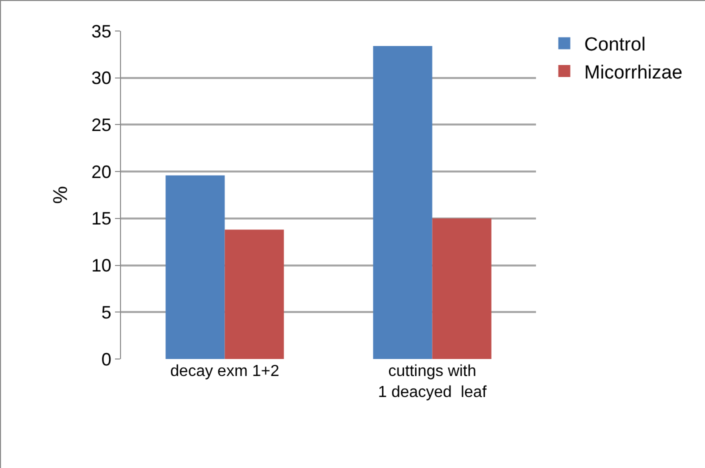 This screenshot has height=468, width=705. Describe the element at coordinates (106, 359) in the screenshot. I see `y-tick-label: 0` at that location.